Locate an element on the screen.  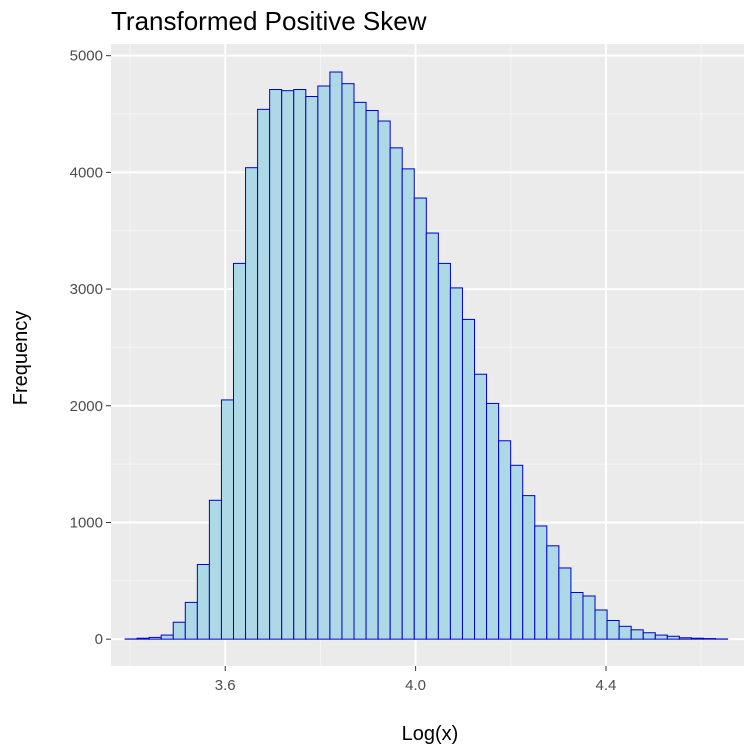
y-tick-label: 2000 is located at coordinates (86, 406).